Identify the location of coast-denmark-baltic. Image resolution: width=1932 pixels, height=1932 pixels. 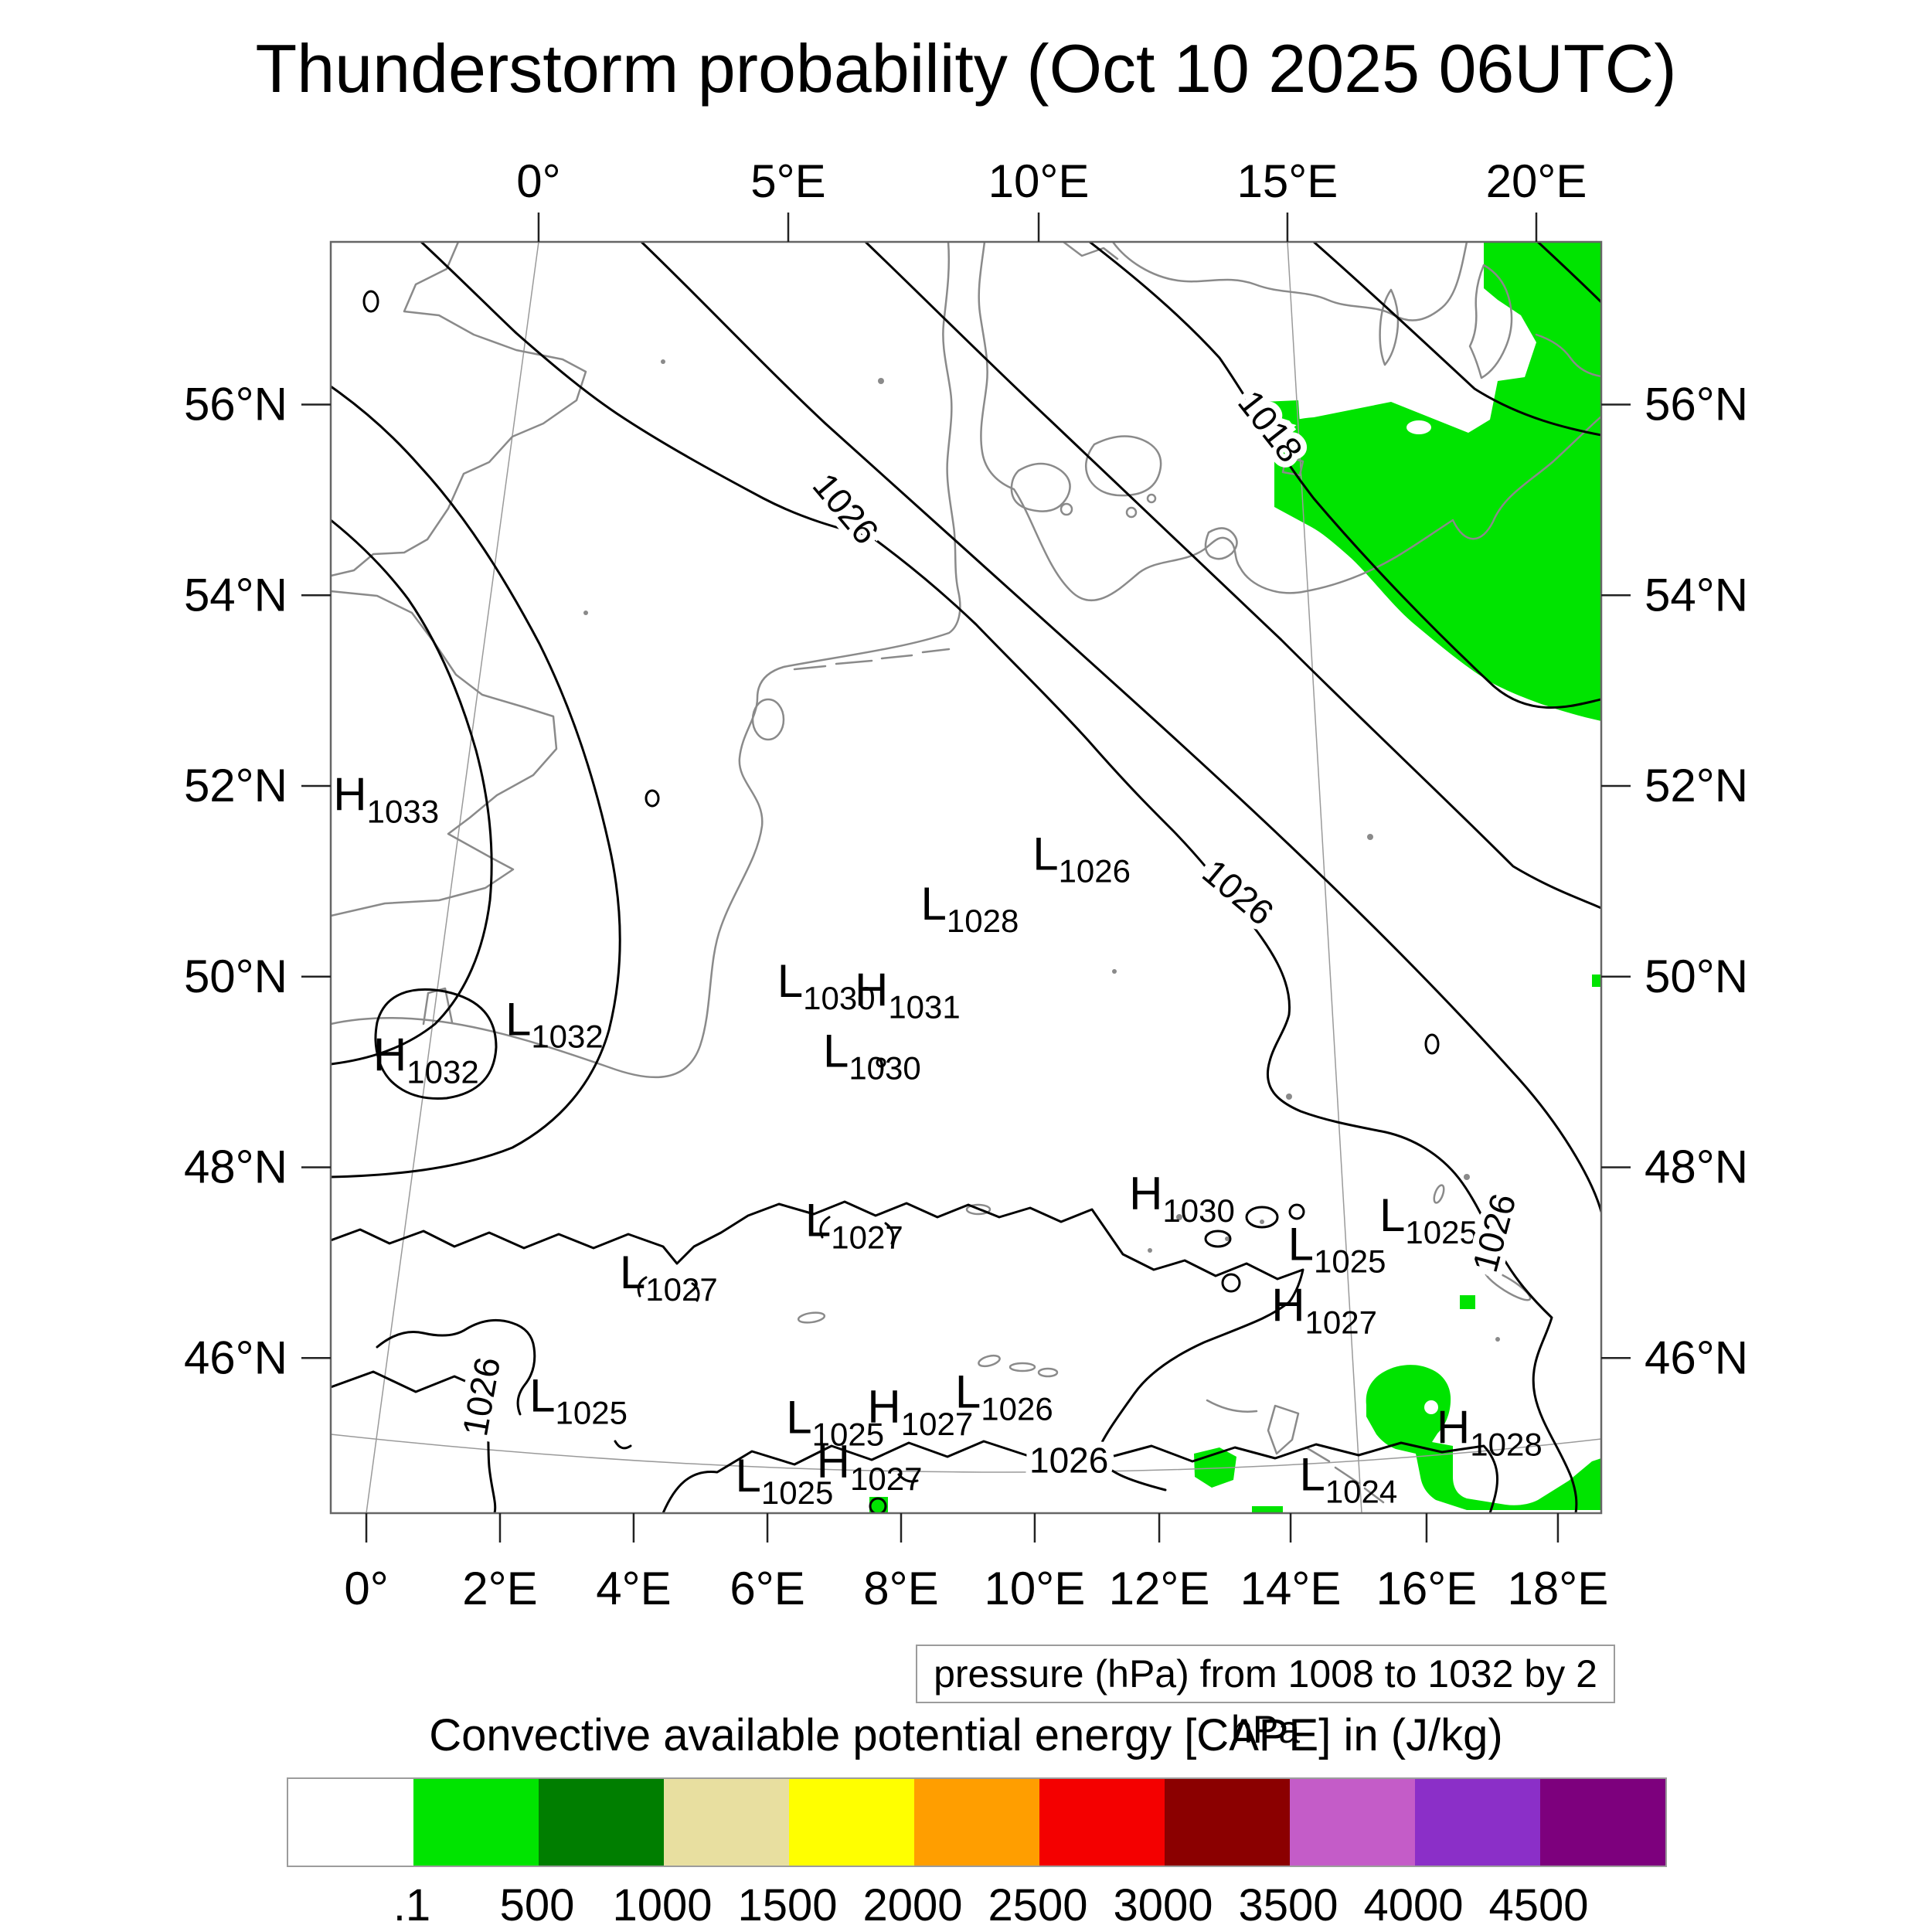
(1290, 421).